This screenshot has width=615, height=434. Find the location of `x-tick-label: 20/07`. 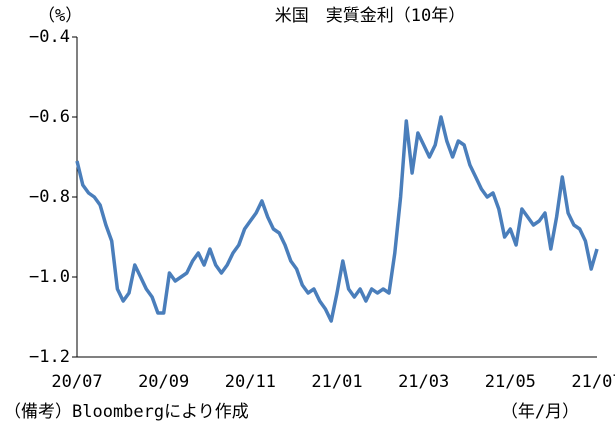

x-tick-label: 20/07 is located at coordinates (76, 382).